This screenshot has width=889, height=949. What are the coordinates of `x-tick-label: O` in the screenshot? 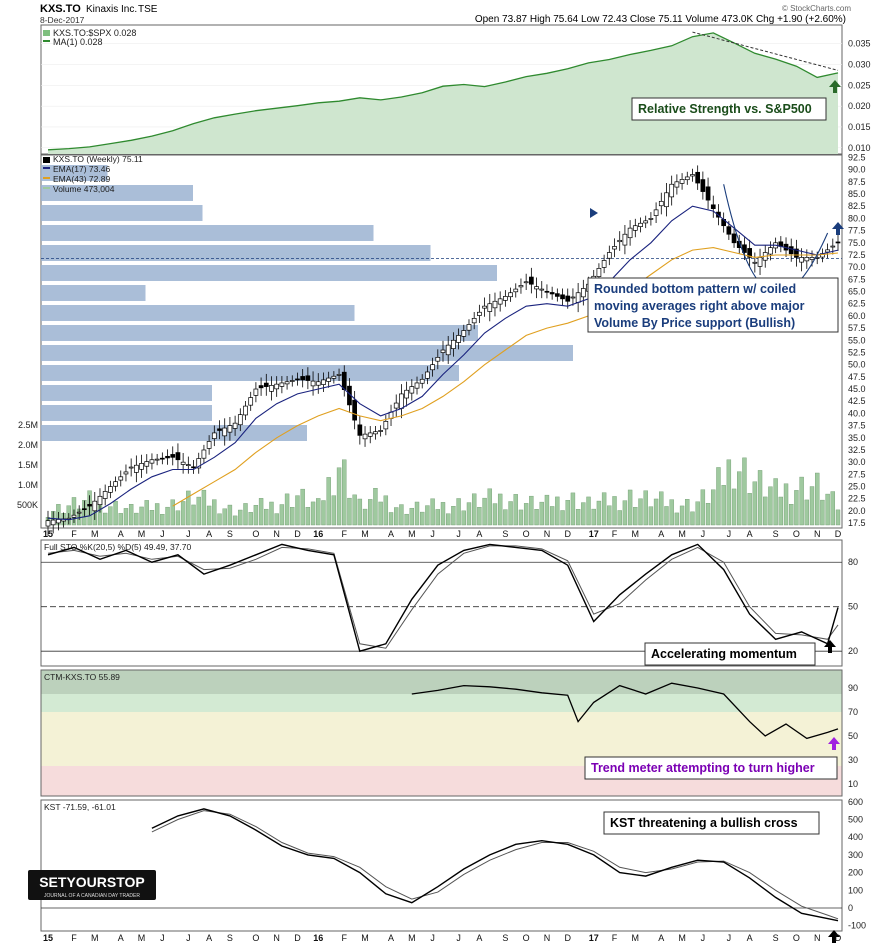 It's located at (526, 534).